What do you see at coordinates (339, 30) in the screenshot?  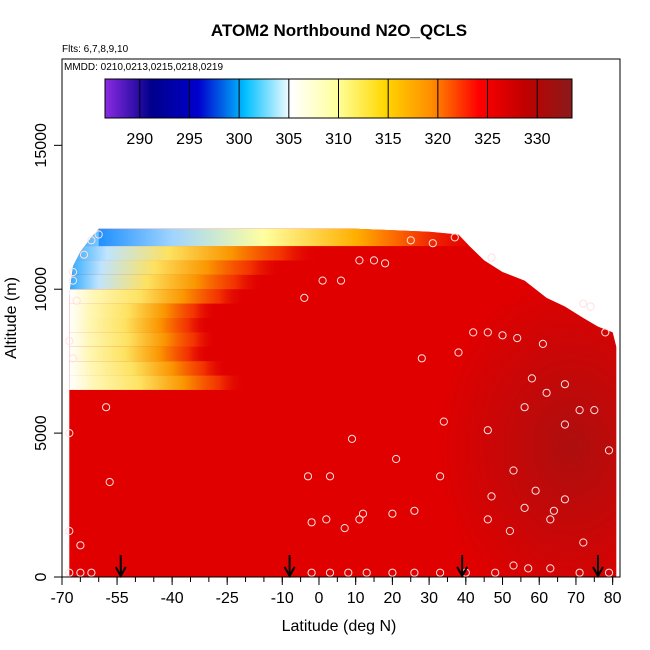 I see `chart-title: ATOM2 Northbound N2O_QCLS` at bounding box center [339, 30].